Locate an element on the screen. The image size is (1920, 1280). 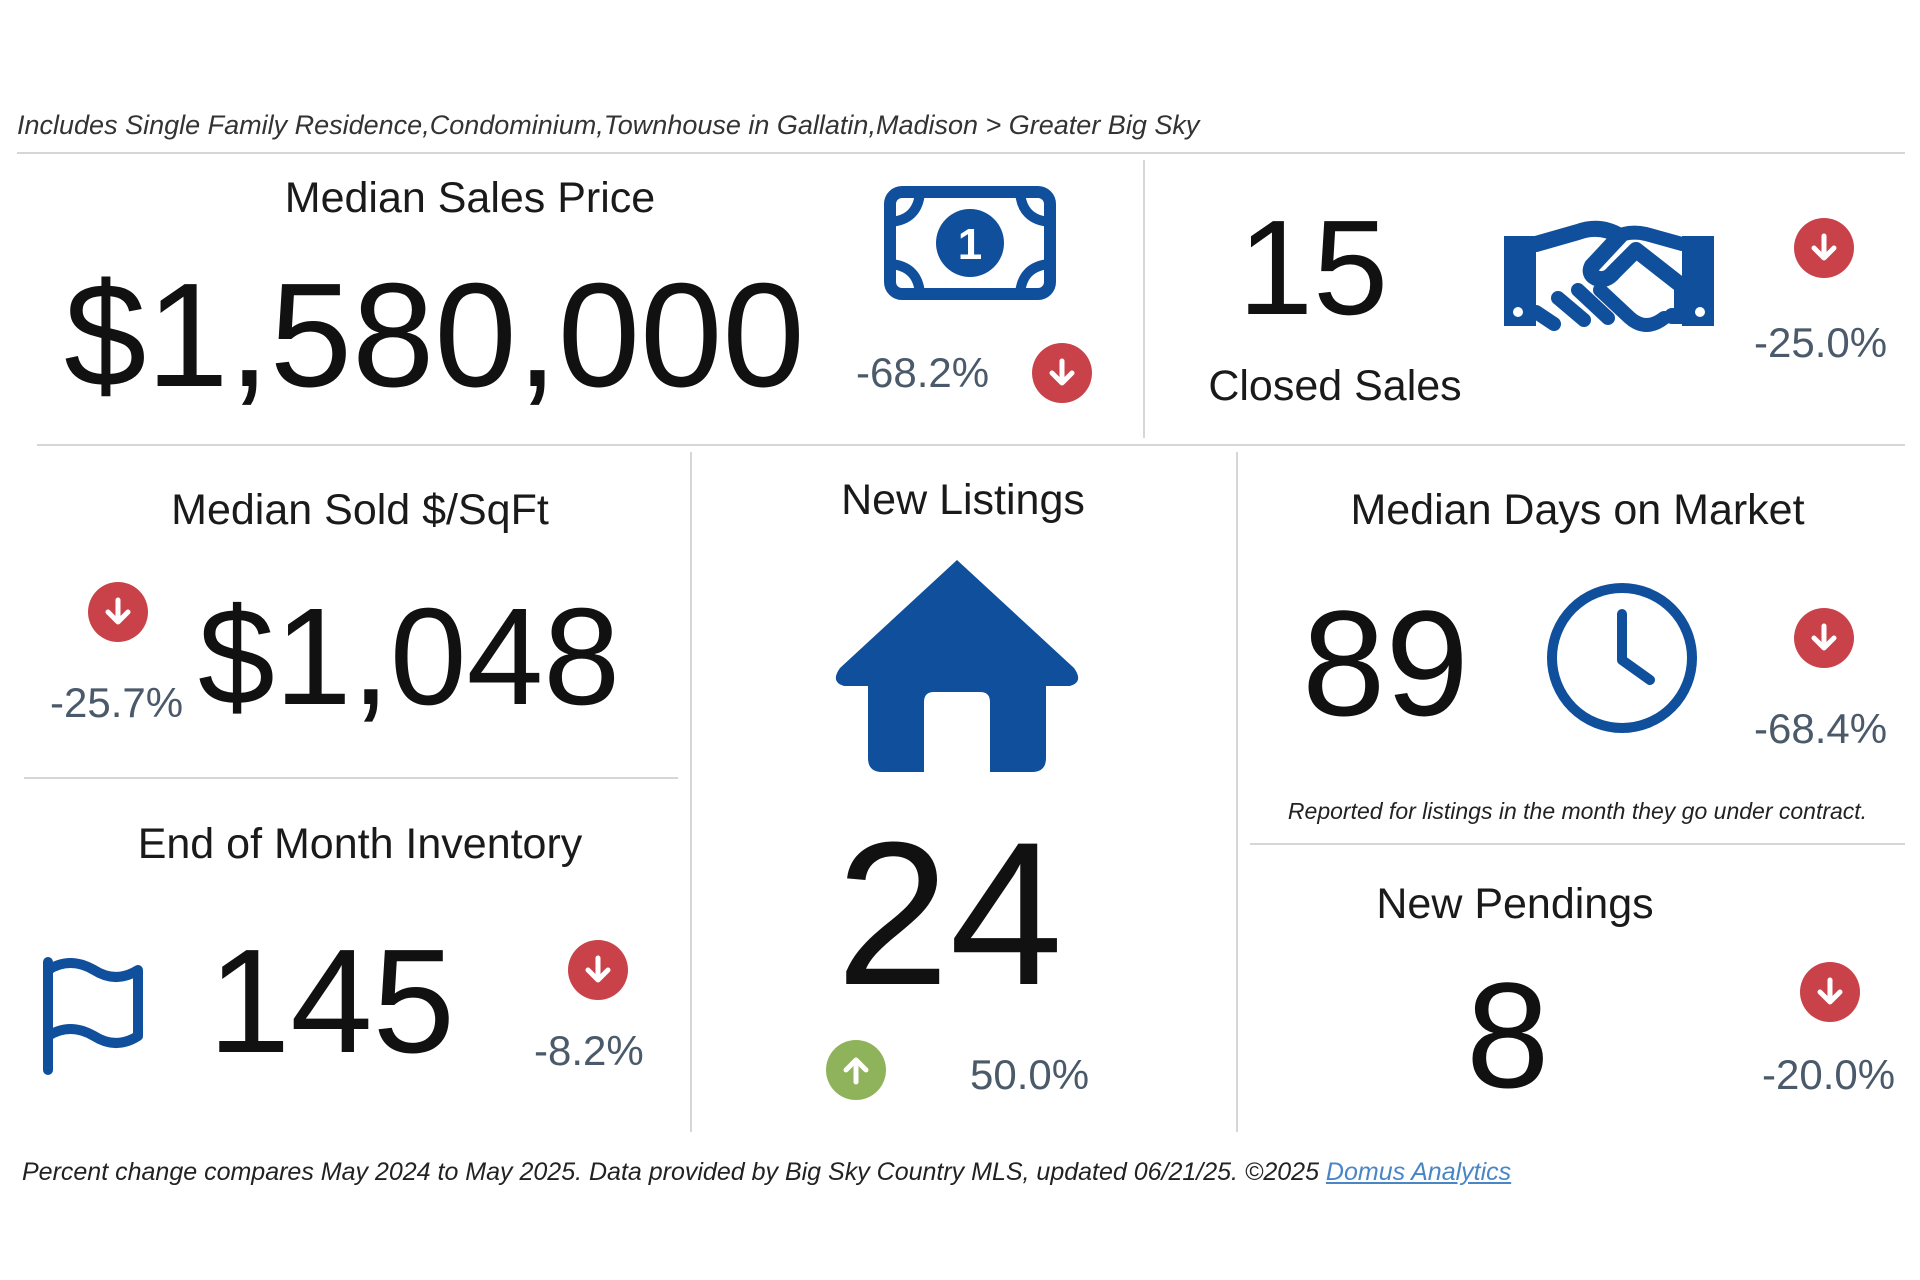
divider-right-vertical is located at coordinates (1237, 792).